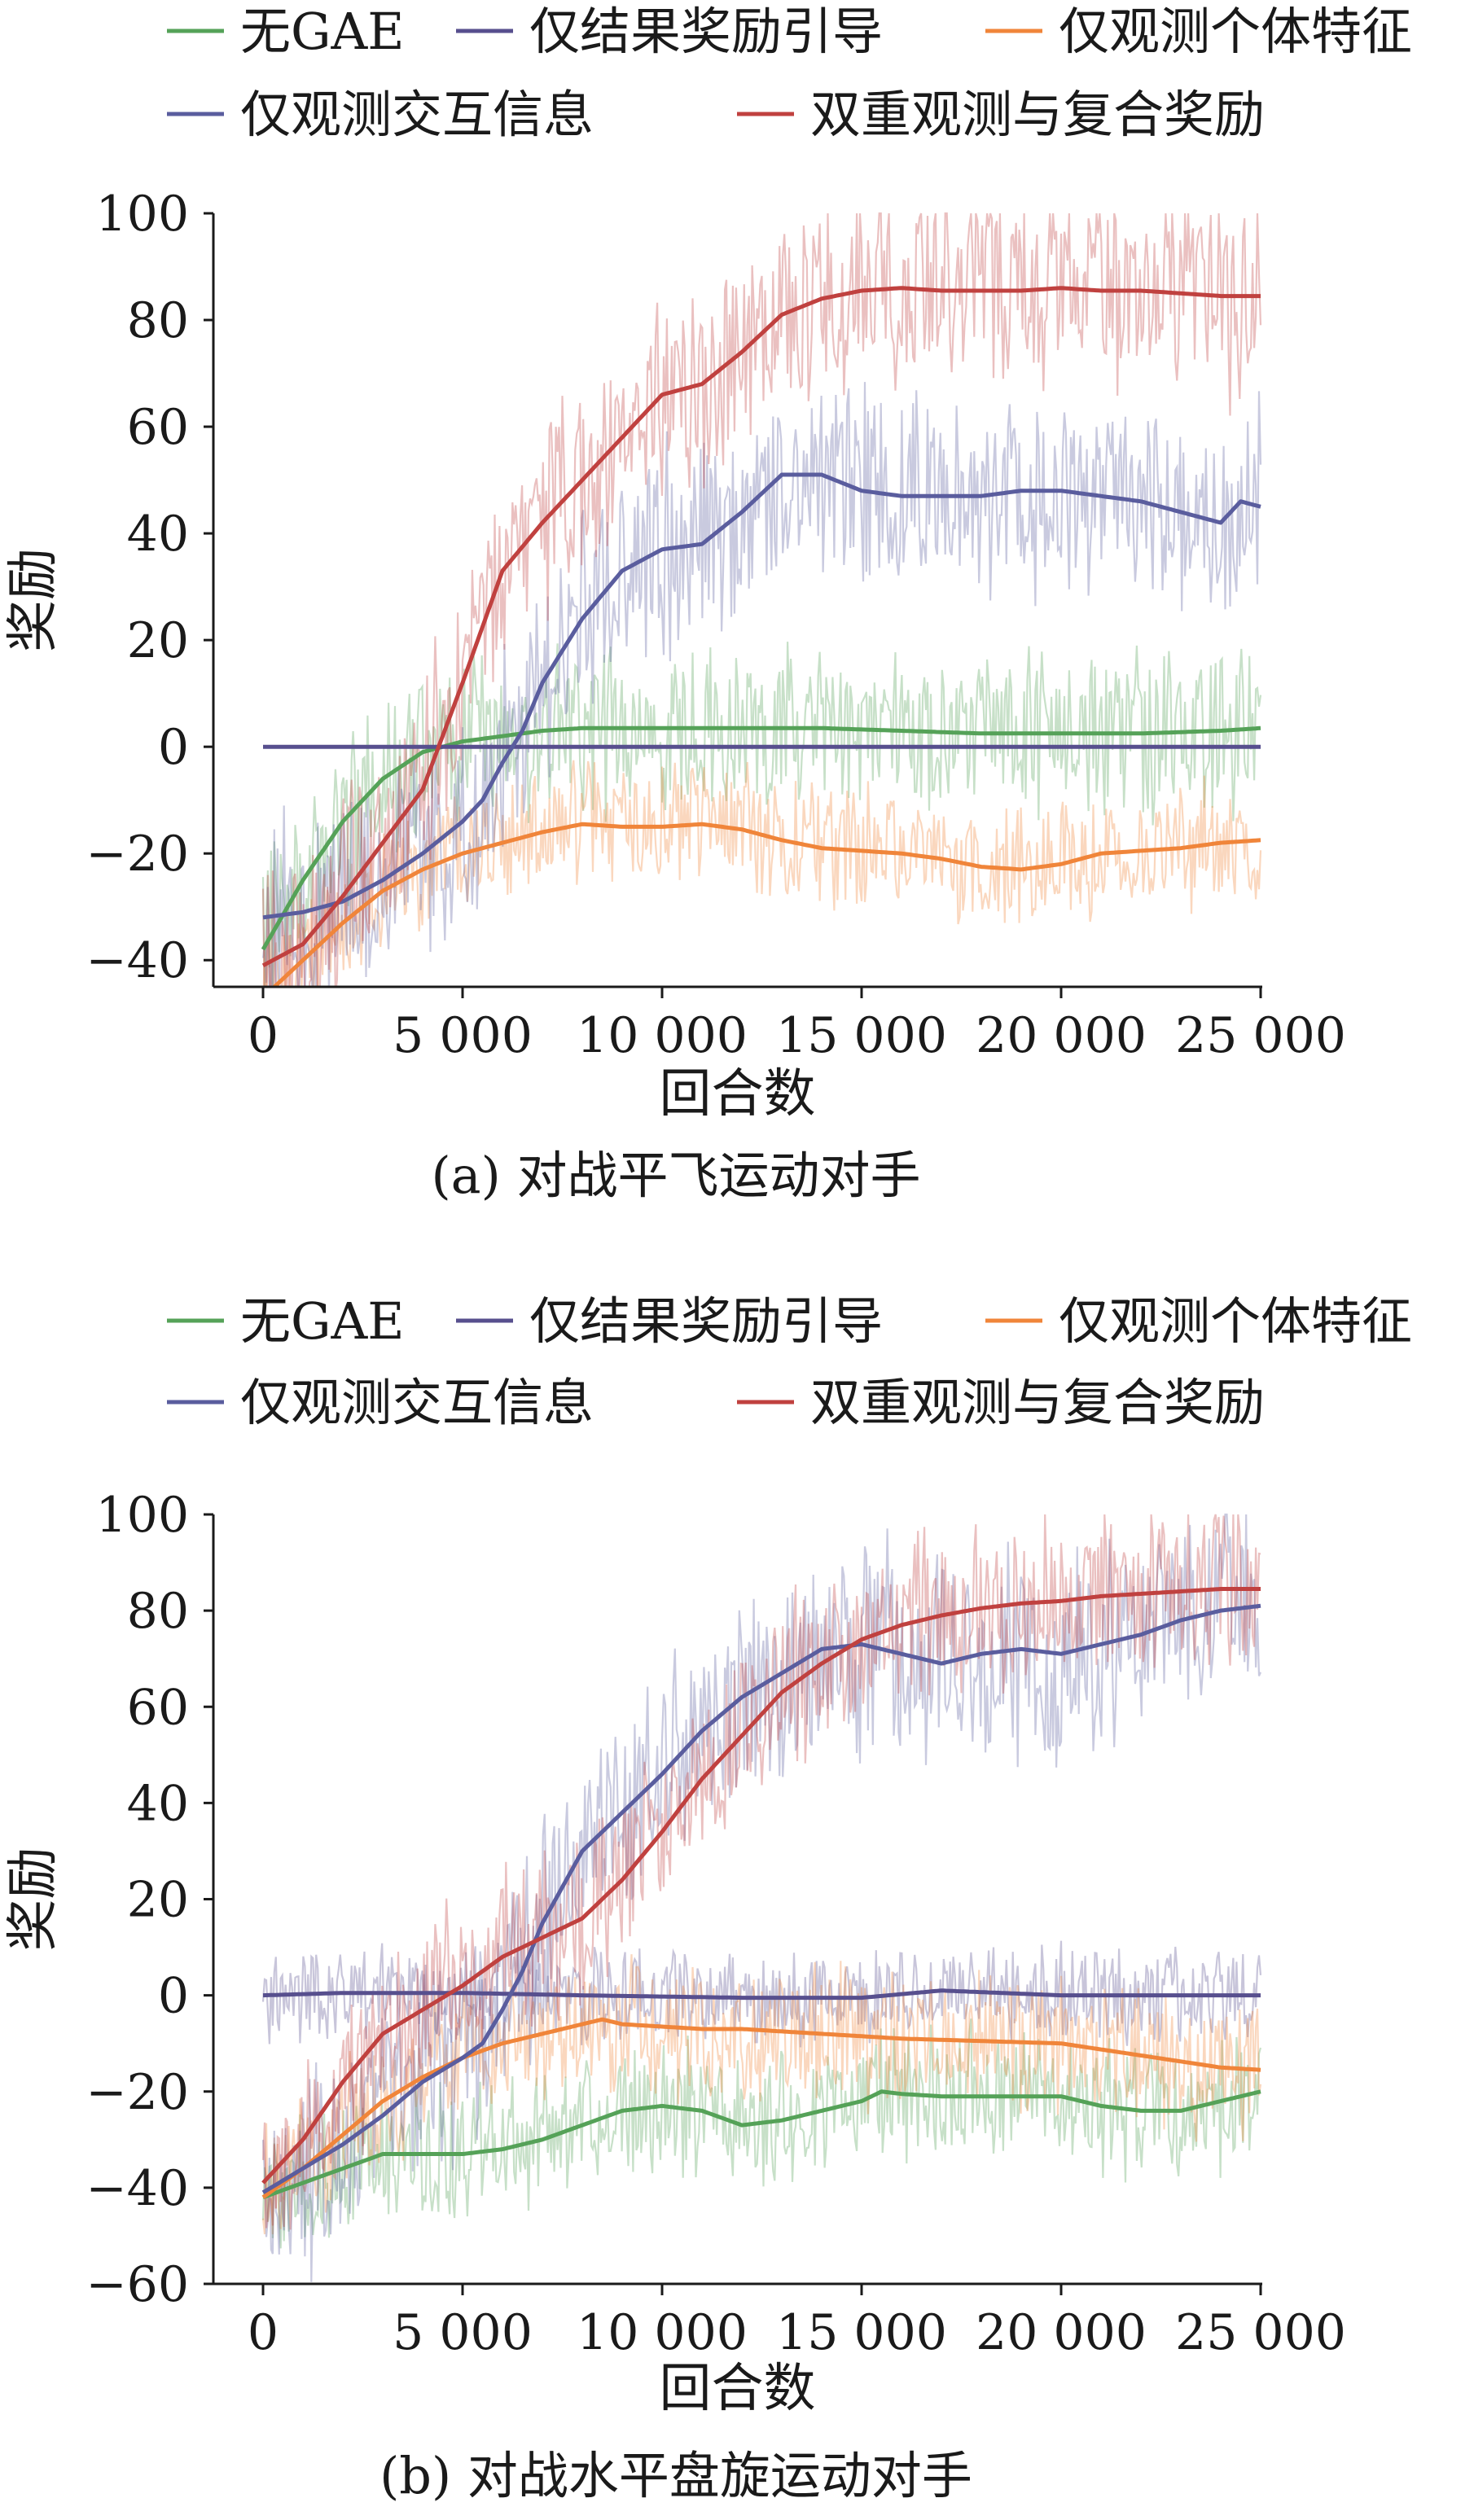 This screenshot has width=1474, height=2520. What do you see at coordinates (675, 2476) in the screenshot?
I see `chart-caption: (b) 对战水平盘旋运动对手` at bounding box center [675, 2476].